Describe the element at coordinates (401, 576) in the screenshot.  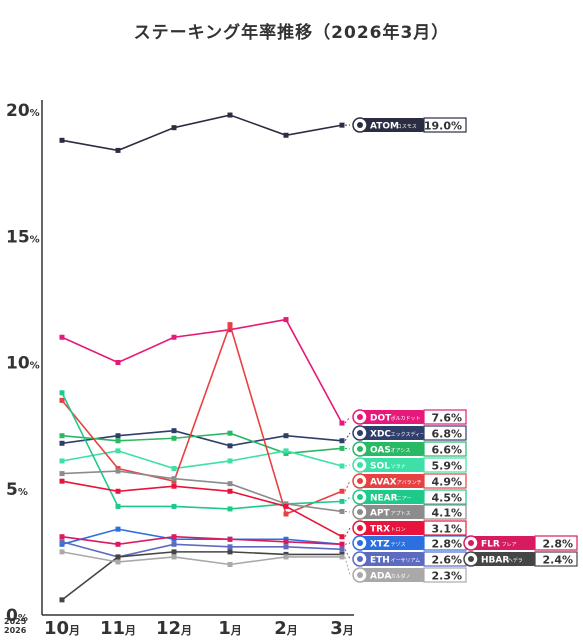
I see `kana-label-ada: カルダノ` at that location.